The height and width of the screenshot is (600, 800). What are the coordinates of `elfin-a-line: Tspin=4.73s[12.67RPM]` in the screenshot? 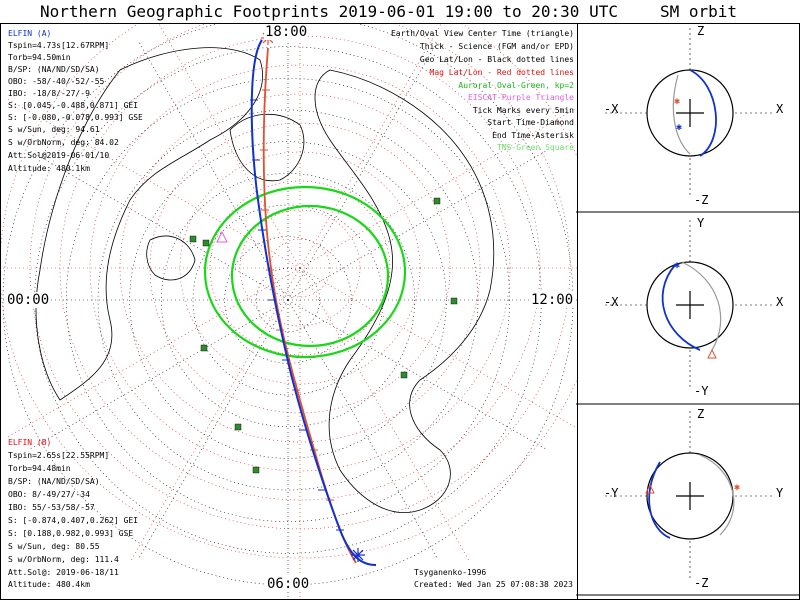 It's located at (59, 45).